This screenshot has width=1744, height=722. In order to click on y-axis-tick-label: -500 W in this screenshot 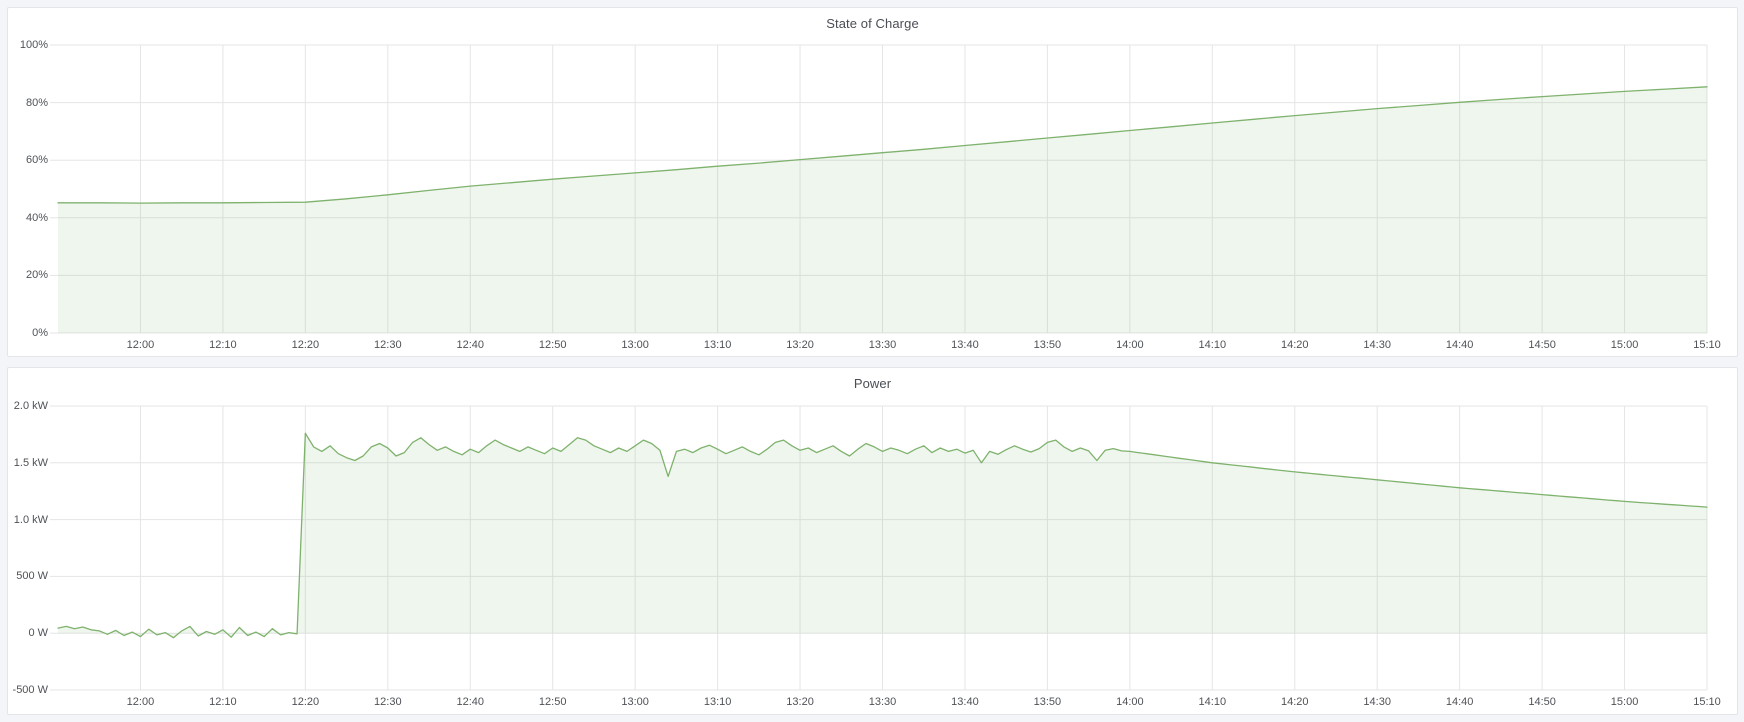, I will do `click(30, 690)`.